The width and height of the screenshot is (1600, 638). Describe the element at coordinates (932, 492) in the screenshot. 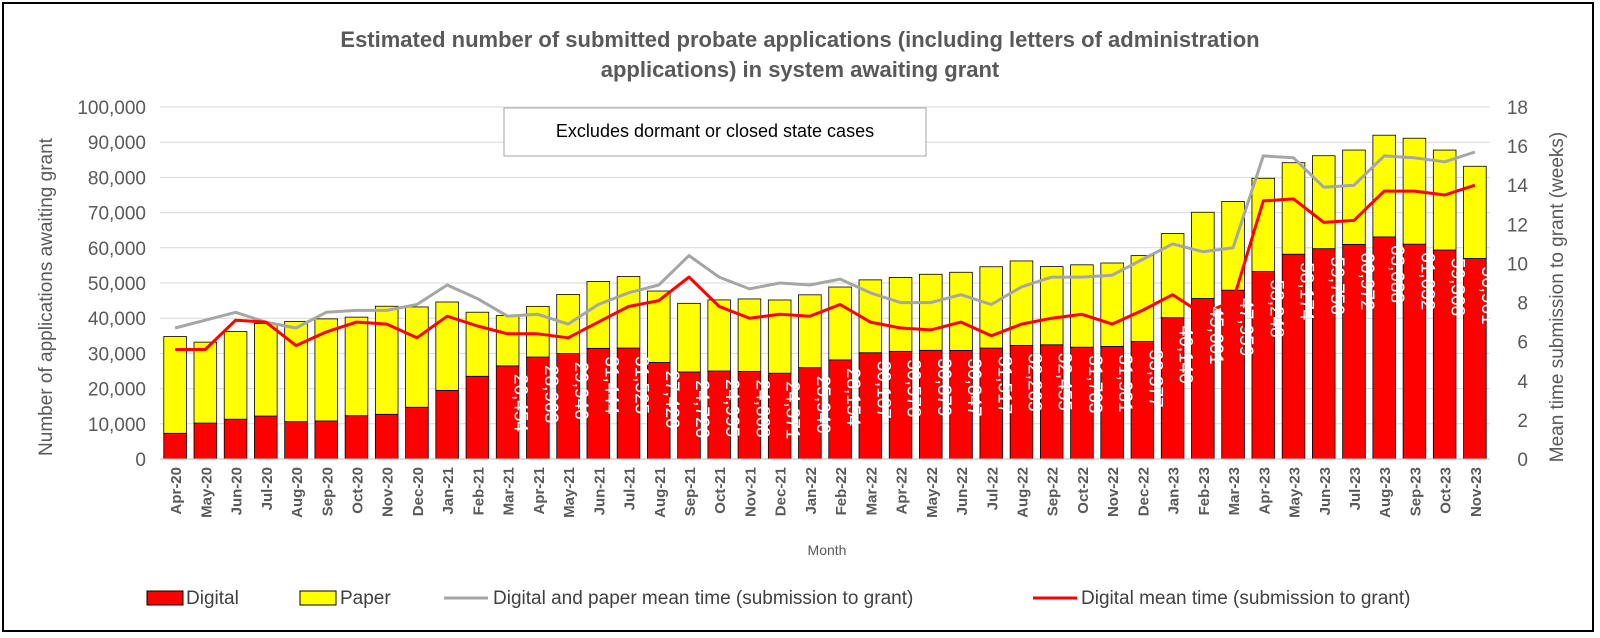

I see `x-tick-label: May-22` at that location.